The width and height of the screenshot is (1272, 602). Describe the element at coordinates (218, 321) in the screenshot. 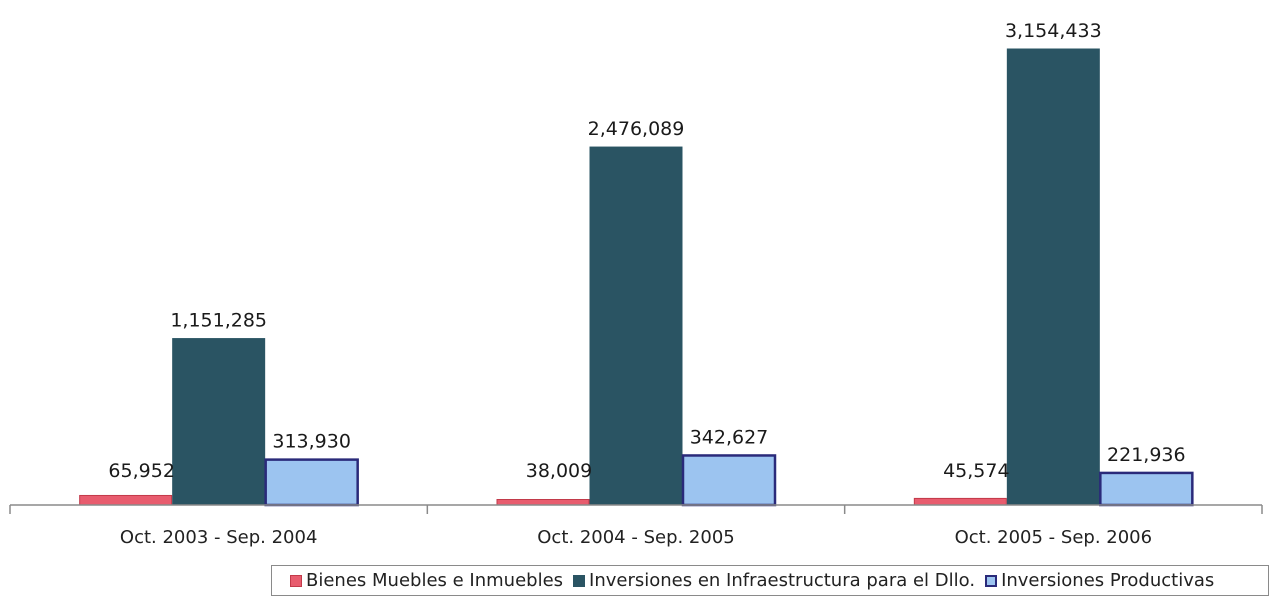

I see `data-label: 1,151,285` at that location.